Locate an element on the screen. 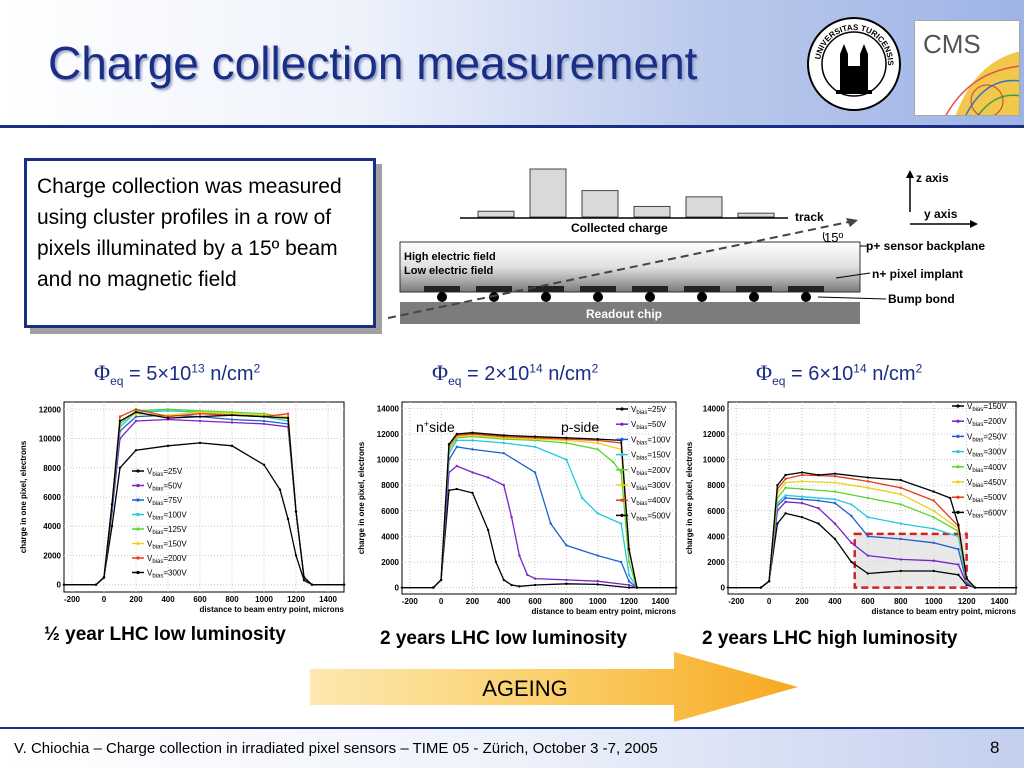 Image resolution: width=1024 pixels, height=768 pixels. caption-half-year: ½ year LHC low luminosity is located at coordinates (165, 634).